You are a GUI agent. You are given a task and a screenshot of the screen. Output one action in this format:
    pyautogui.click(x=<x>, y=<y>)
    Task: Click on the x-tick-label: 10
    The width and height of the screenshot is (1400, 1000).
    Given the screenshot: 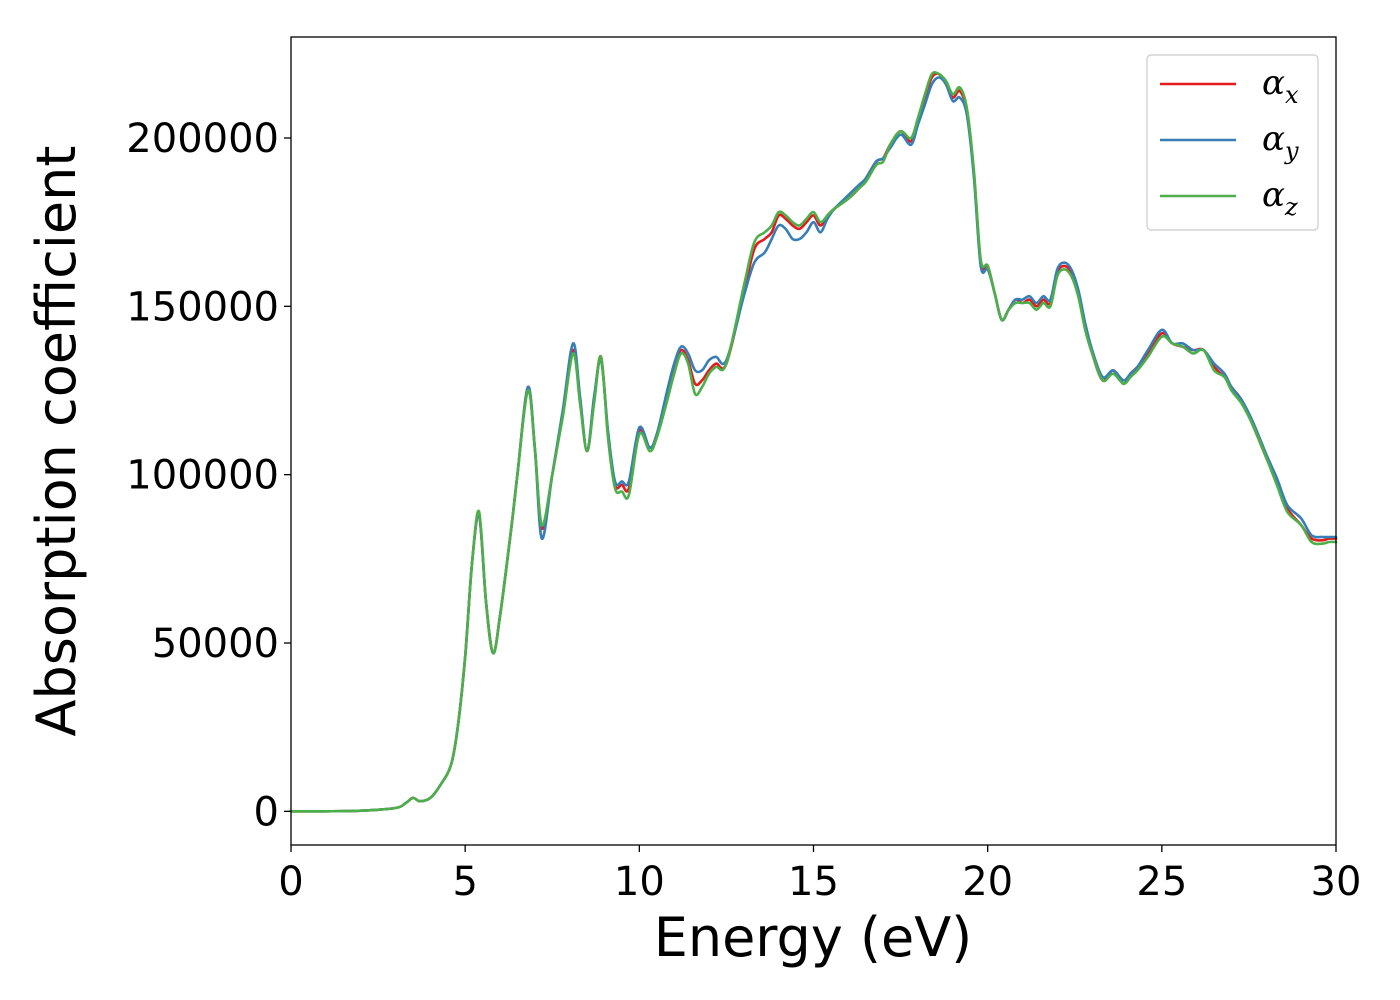 What is the action you would take?
    pyautogui.click(x=639, y=882)
    